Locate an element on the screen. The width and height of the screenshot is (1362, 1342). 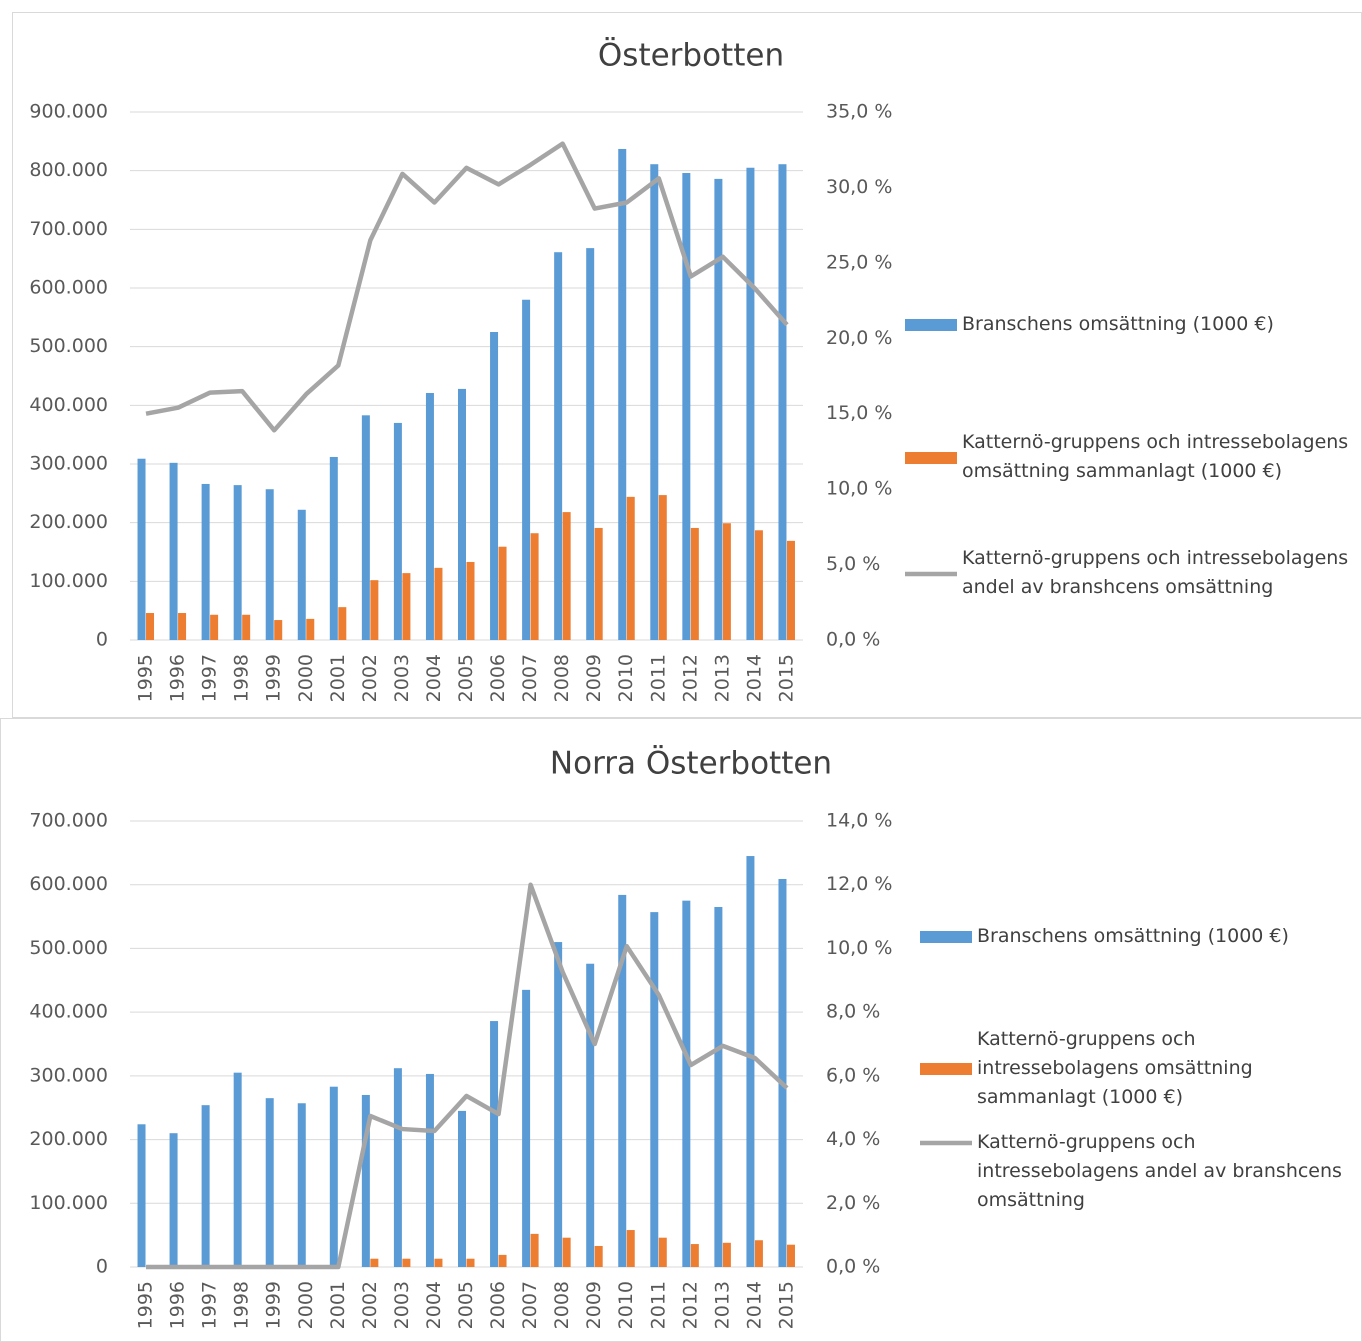
y2-tick-label: 2,0 % is located at coordinates (853, 1203).